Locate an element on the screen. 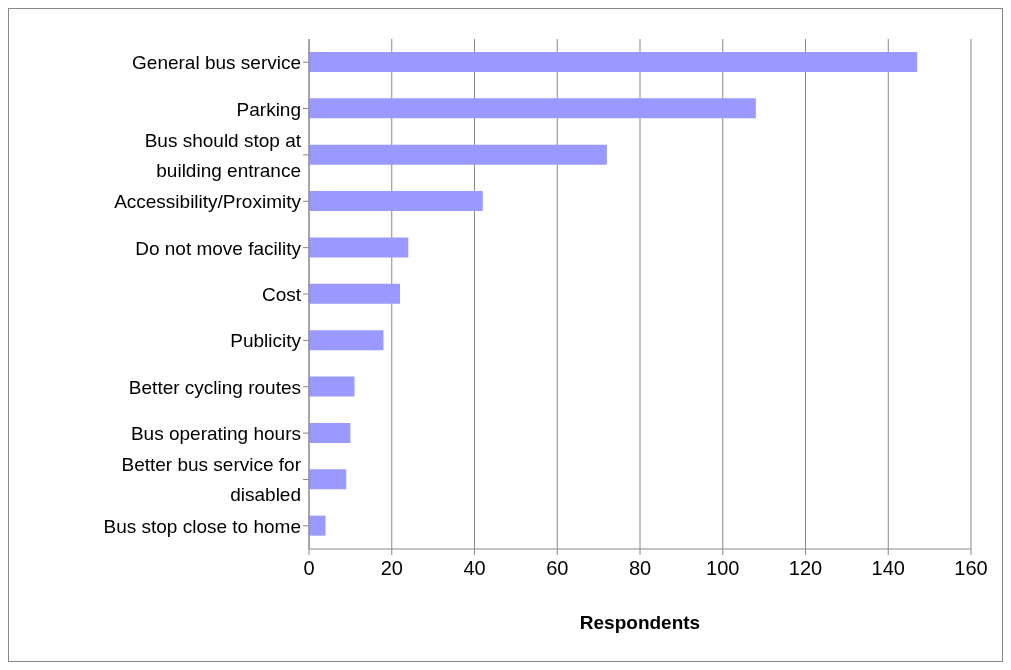 The height and width of the screenshot is (670, 1011). x-tick-label: 0 is located at coordinates (309, 568).